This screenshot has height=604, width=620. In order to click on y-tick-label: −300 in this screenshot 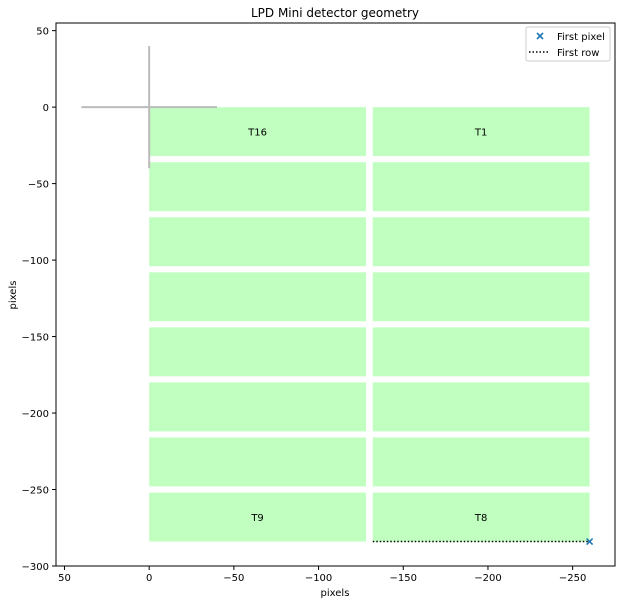, I will do `click(35, 567)`.